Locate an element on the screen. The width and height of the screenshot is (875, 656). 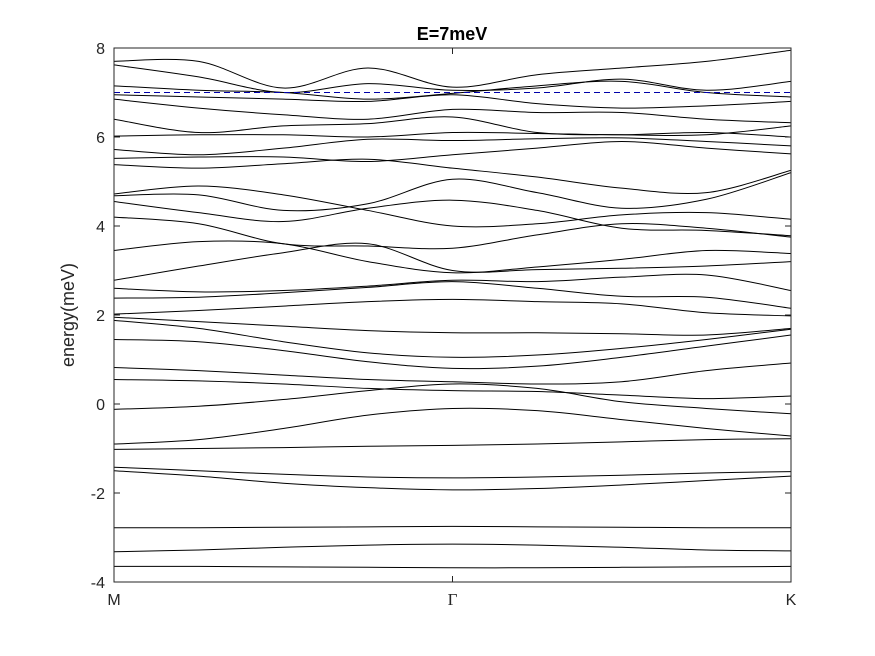
y-tick-label: 8 is located at coordinates (100, 49).